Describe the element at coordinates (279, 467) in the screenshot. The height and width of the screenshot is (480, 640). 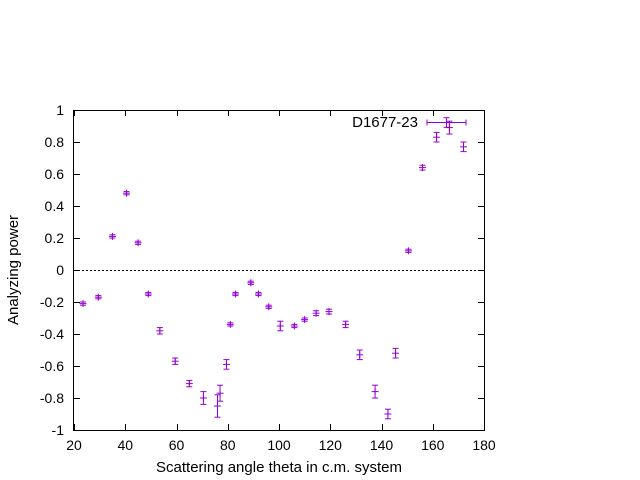
I see `x-axis-title: Scattering angle theta in c.m. system` at that location.